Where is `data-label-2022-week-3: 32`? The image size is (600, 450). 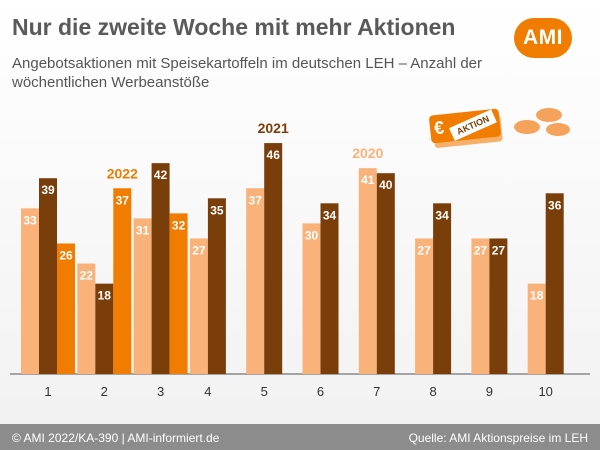
data-label-2022-week-3: 32 is located at coordinates (179, 225).